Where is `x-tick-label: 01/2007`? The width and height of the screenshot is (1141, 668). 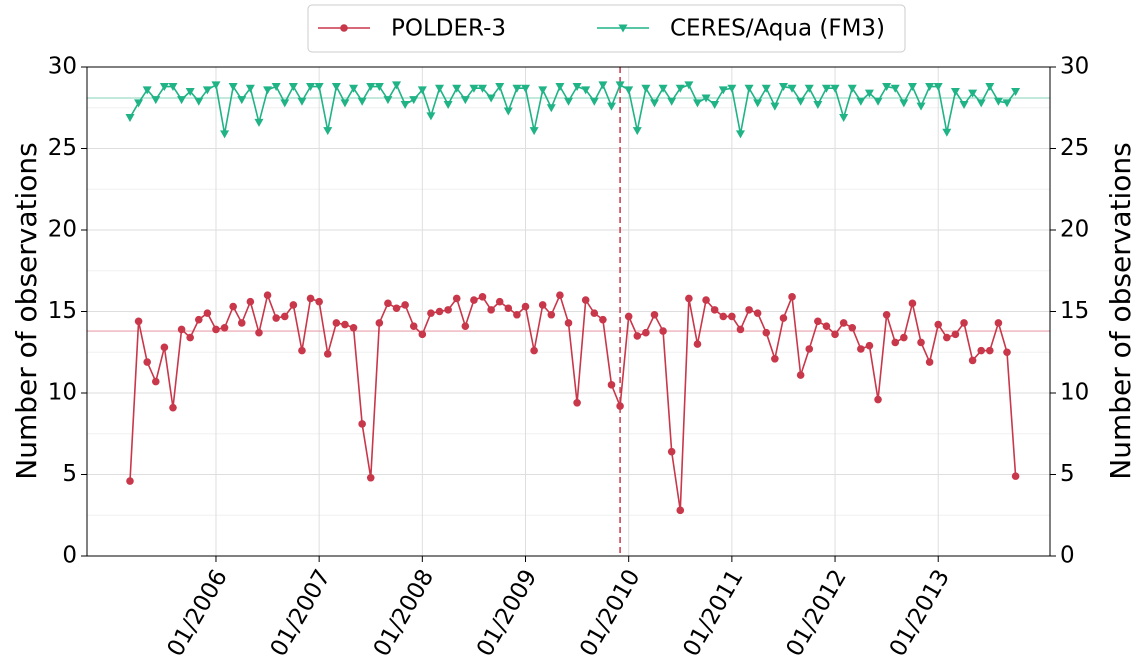
x-tick-label: 01/2007 is located at coordinates (301, 613).